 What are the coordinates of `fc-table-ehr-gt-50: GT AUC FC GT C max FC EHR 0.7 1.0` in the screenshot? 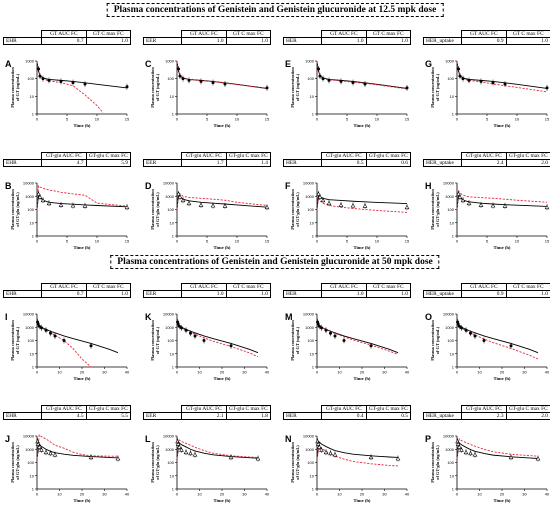 It's located at (67, 290).